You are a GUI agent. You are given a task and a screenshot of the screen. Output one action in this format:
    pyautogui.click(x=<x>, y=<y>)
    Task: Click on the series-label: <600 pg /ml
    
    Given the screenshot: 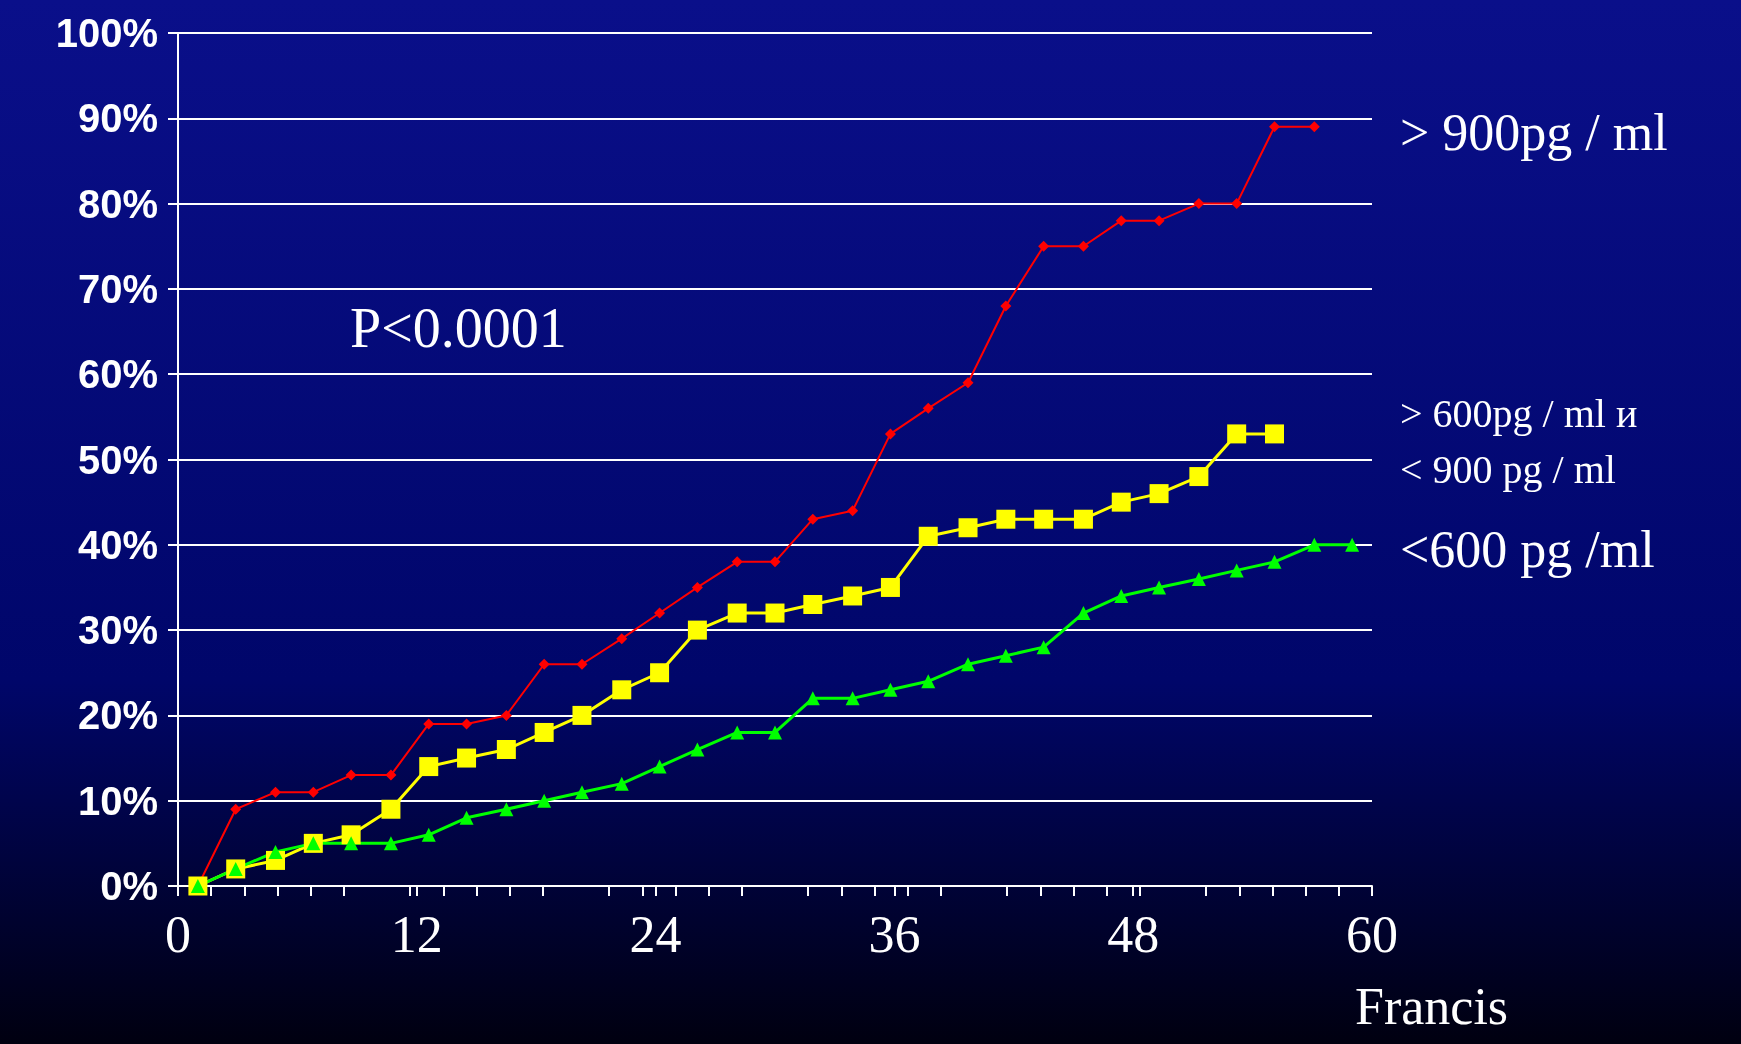 What is the action you would take?
    pyautogui.click(x=1527, y=550)
    